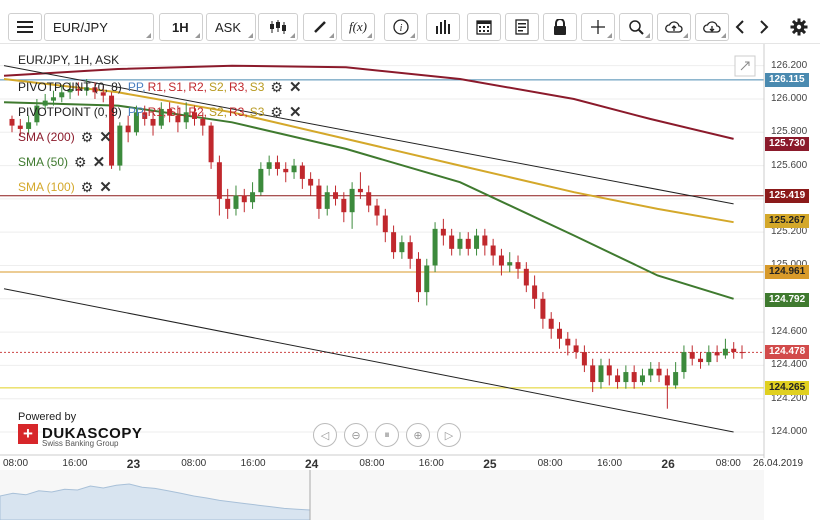 Image resolution: width=820 pixels, height=520 pixels. I want to click on price-tick-label: 125.200, so click(789, 232).